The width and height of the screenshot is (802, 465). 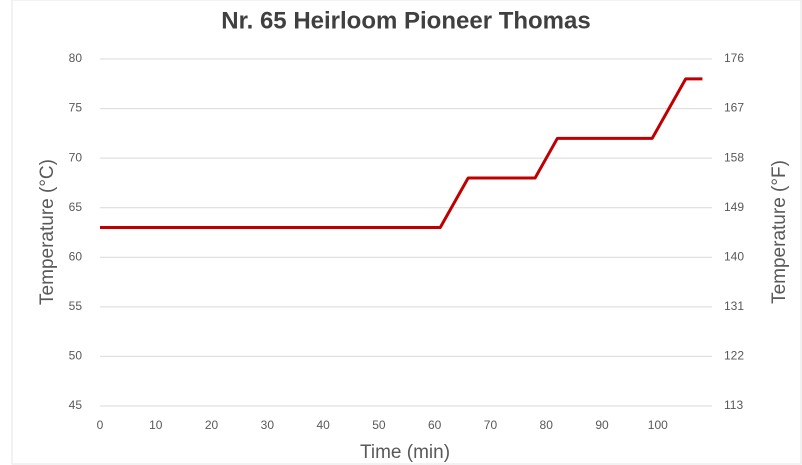 I want to click on y2-tick-label: 122, so click(x=734, y=356).